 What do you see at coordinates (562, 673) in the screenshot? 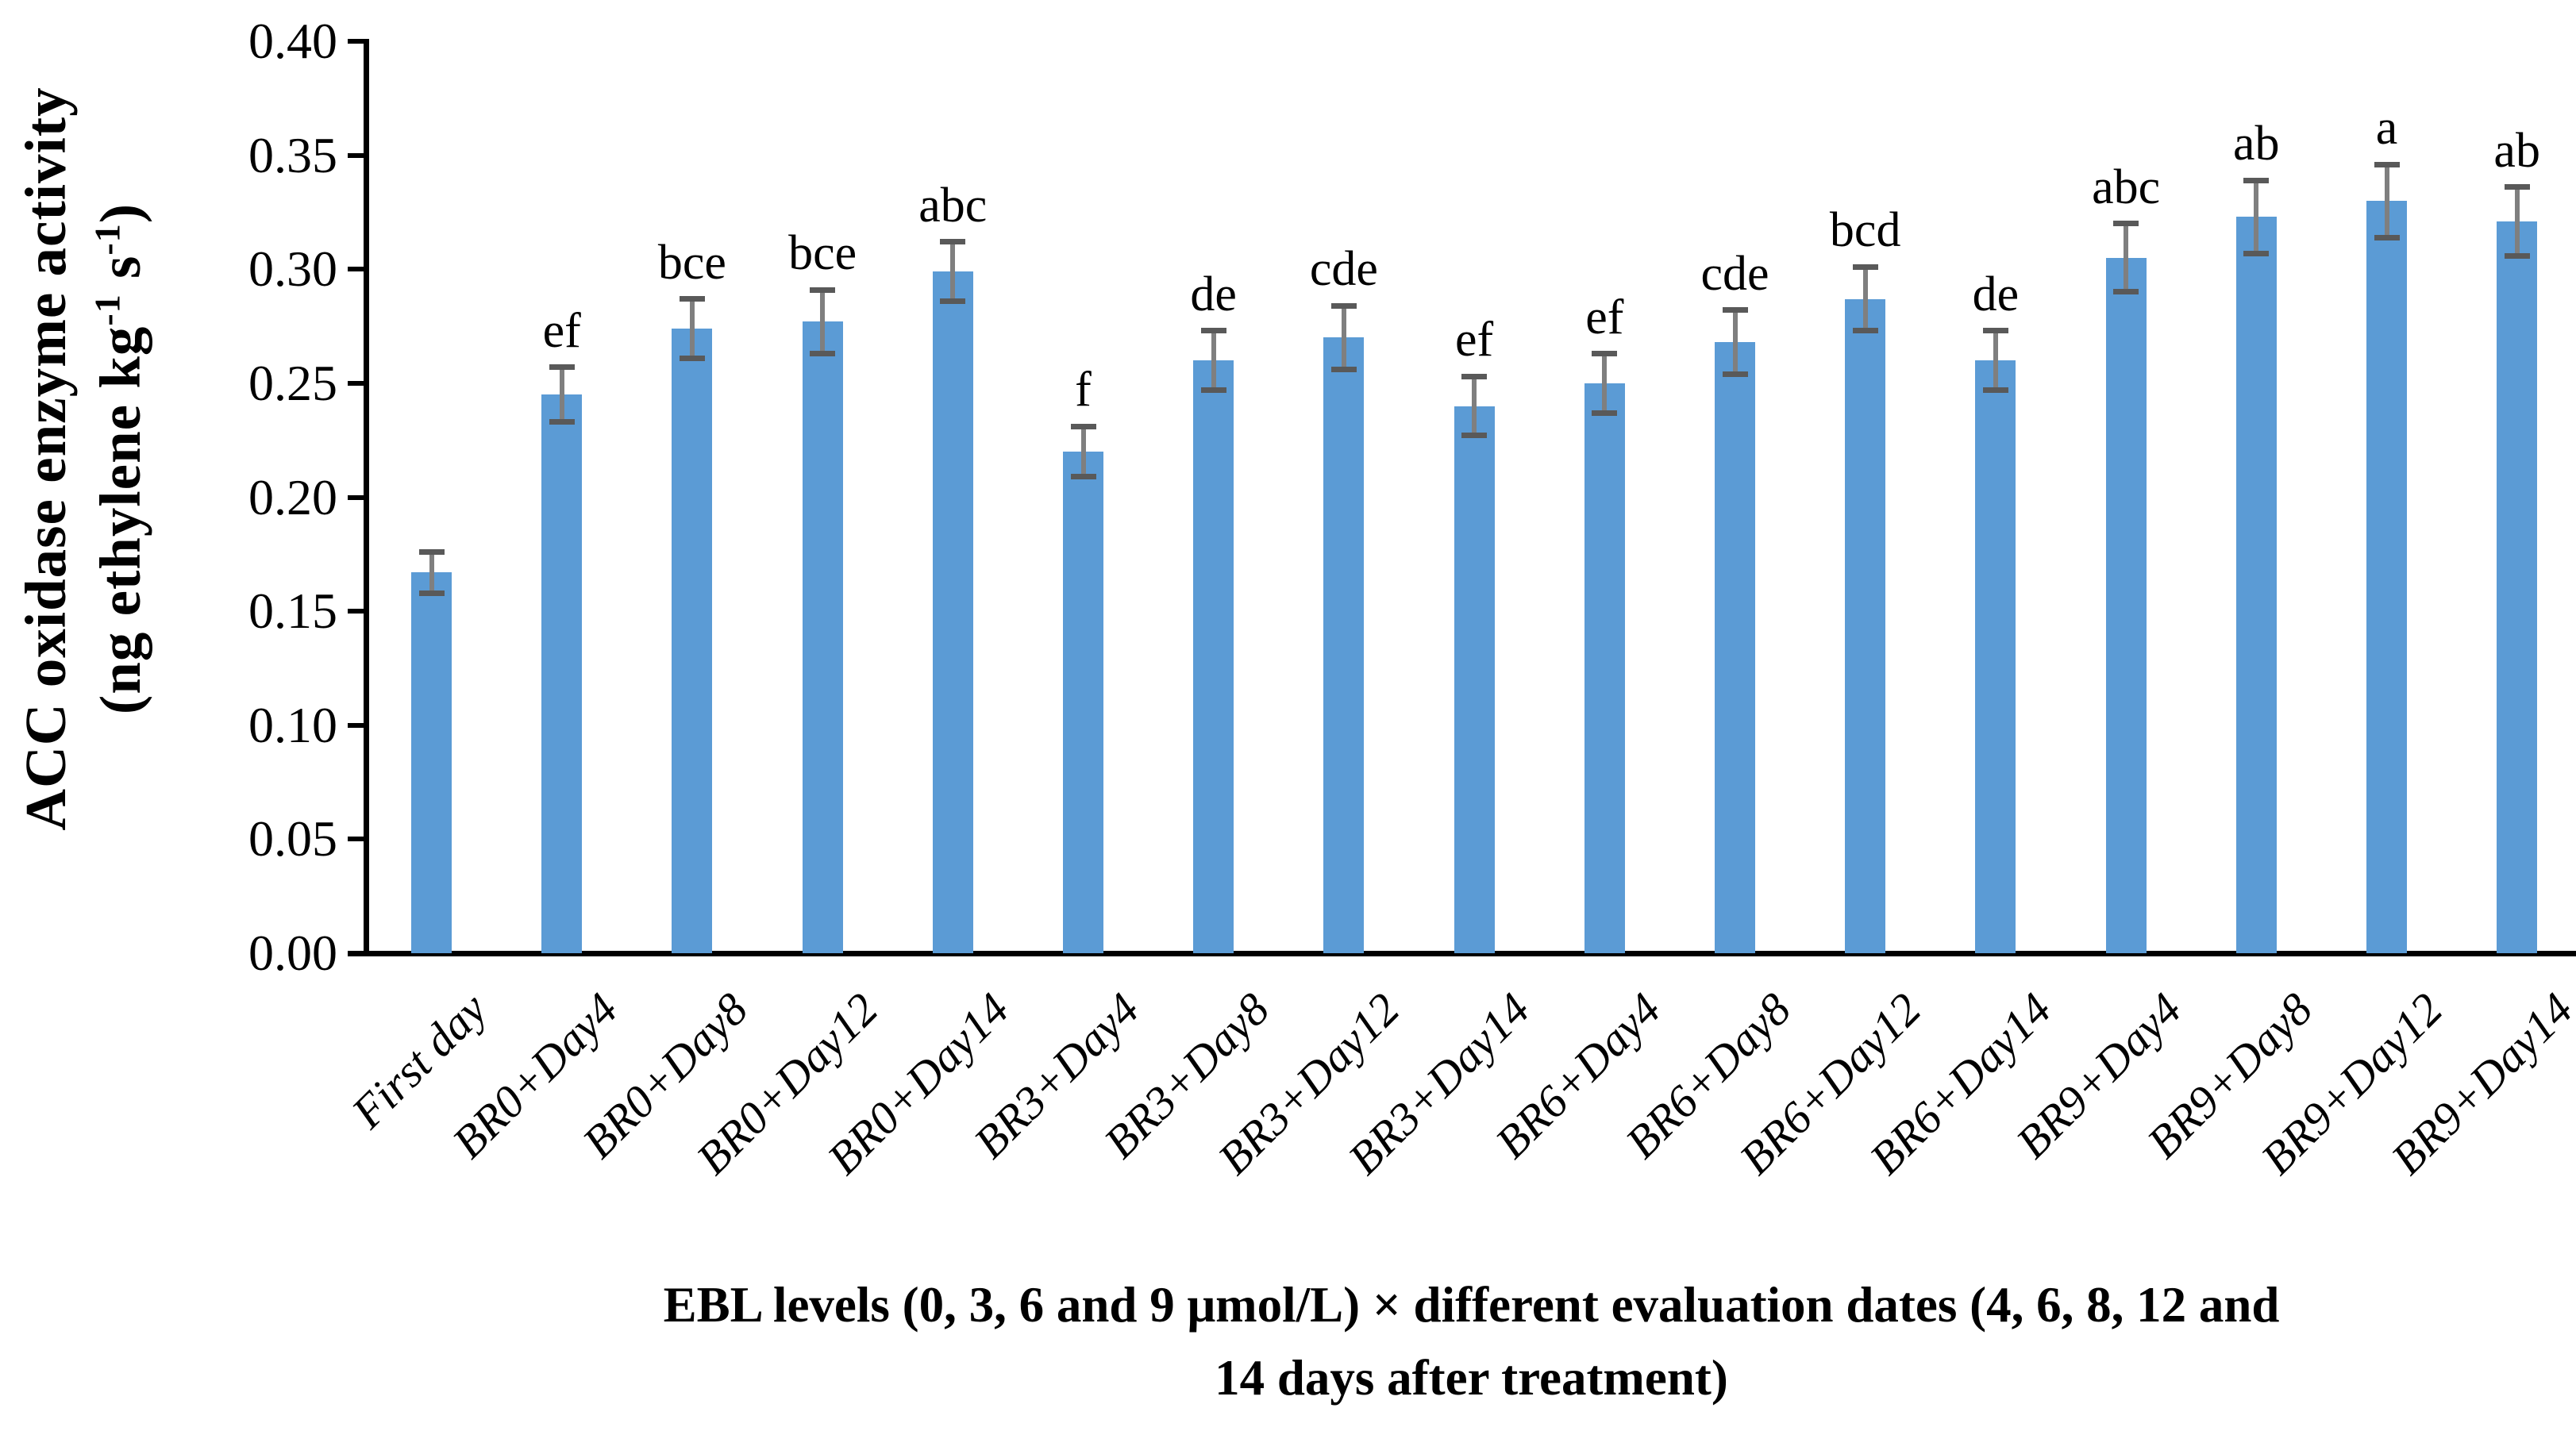
I see `bar-BR0+Day4` at bounding box center [562, 673].